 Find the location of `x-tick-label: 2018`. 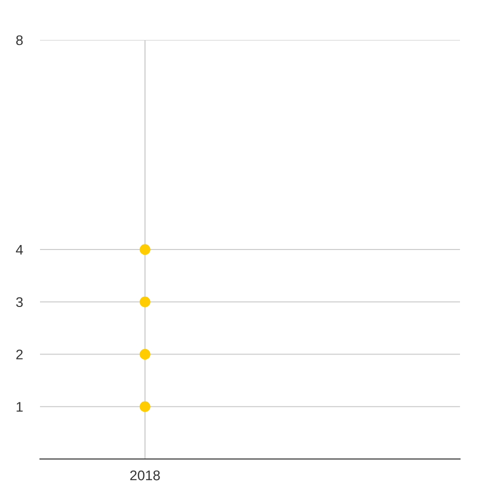

x-tick-label: 2018 is located at coordinates (145, 475).